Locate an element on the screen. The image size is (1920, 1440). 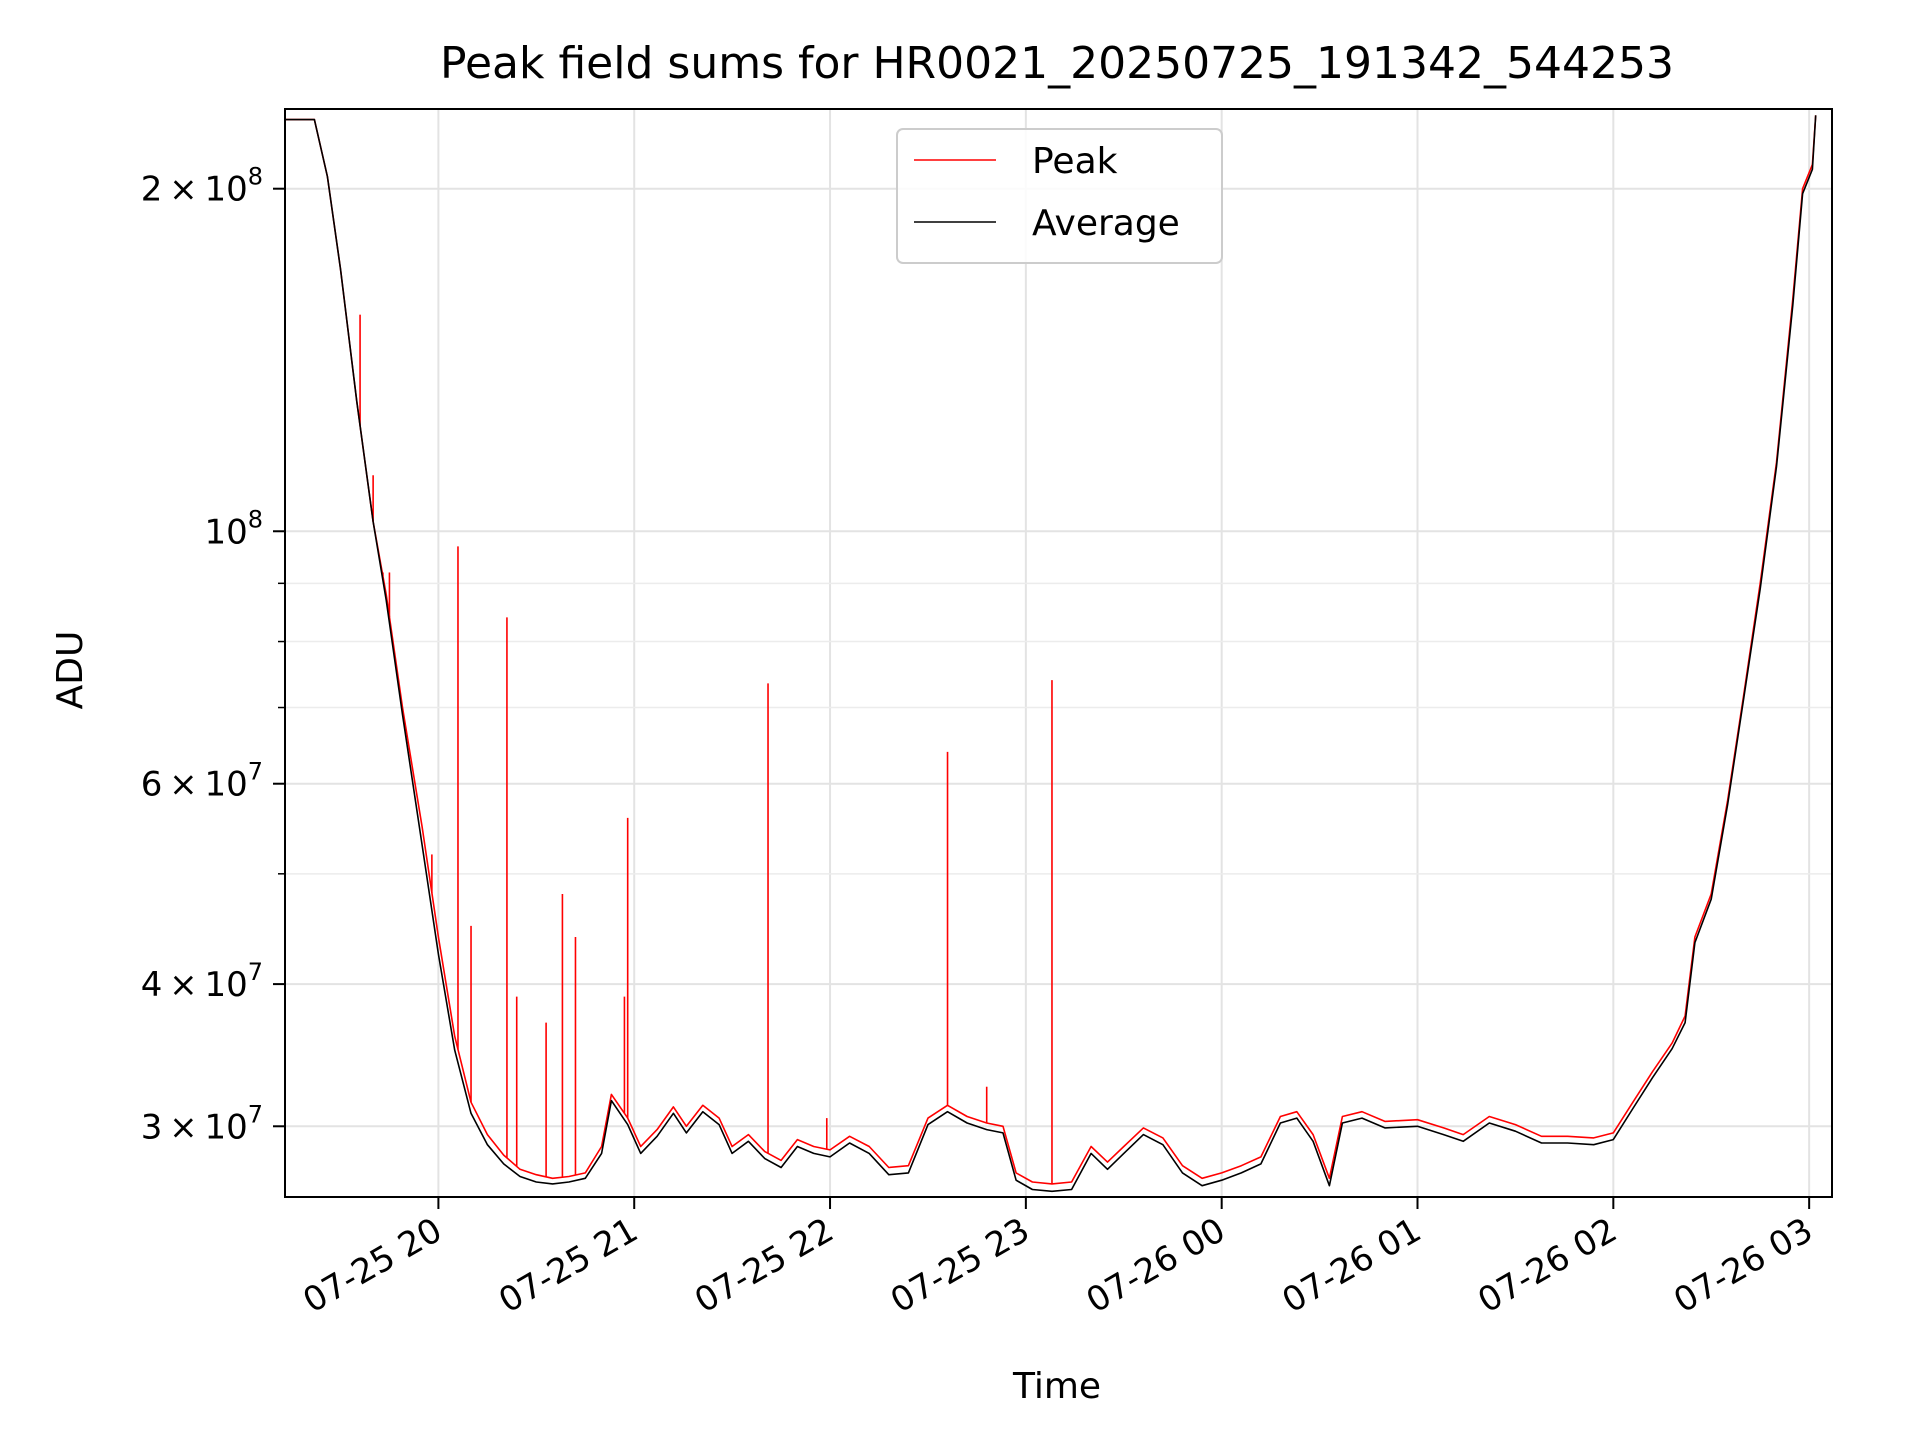
y-tick-label: 6 × 10⁷ is located at coordinates (202, 781).